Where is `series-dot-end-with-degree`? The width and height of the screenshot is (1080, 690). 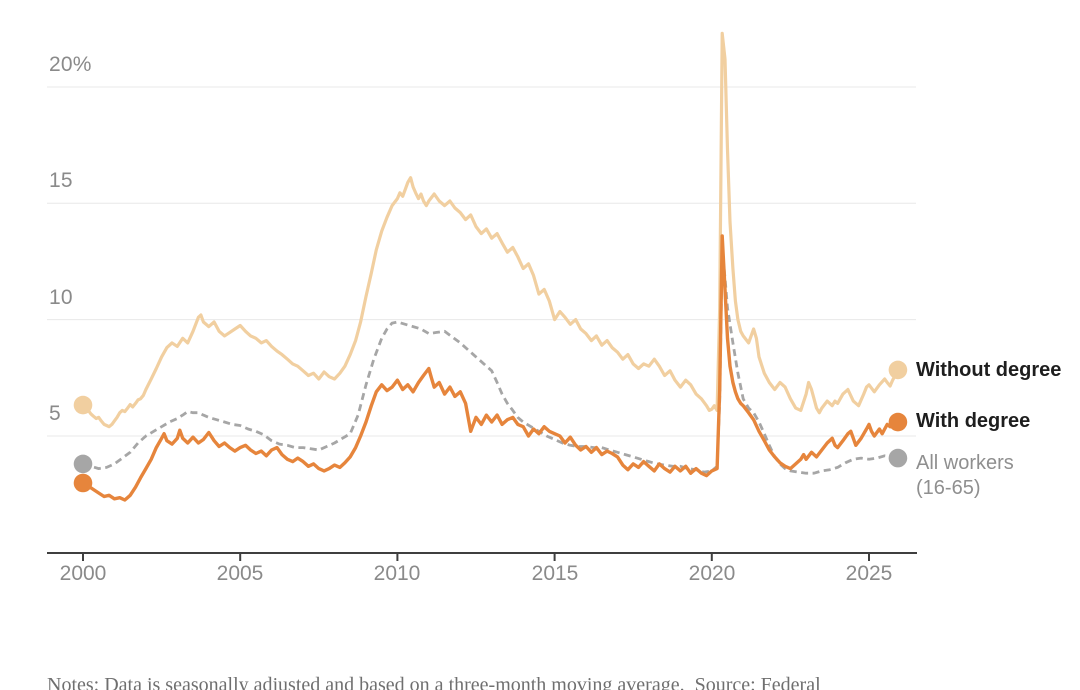 series-dot-end-with-degree is located at coordinates (898, 422).